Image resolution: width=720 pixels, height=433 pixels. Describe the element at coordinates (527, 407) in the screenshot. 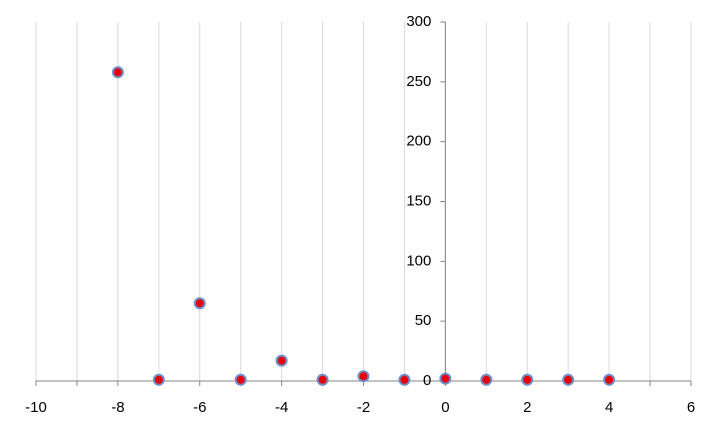

I see `x-tick-label: 2` at that location.